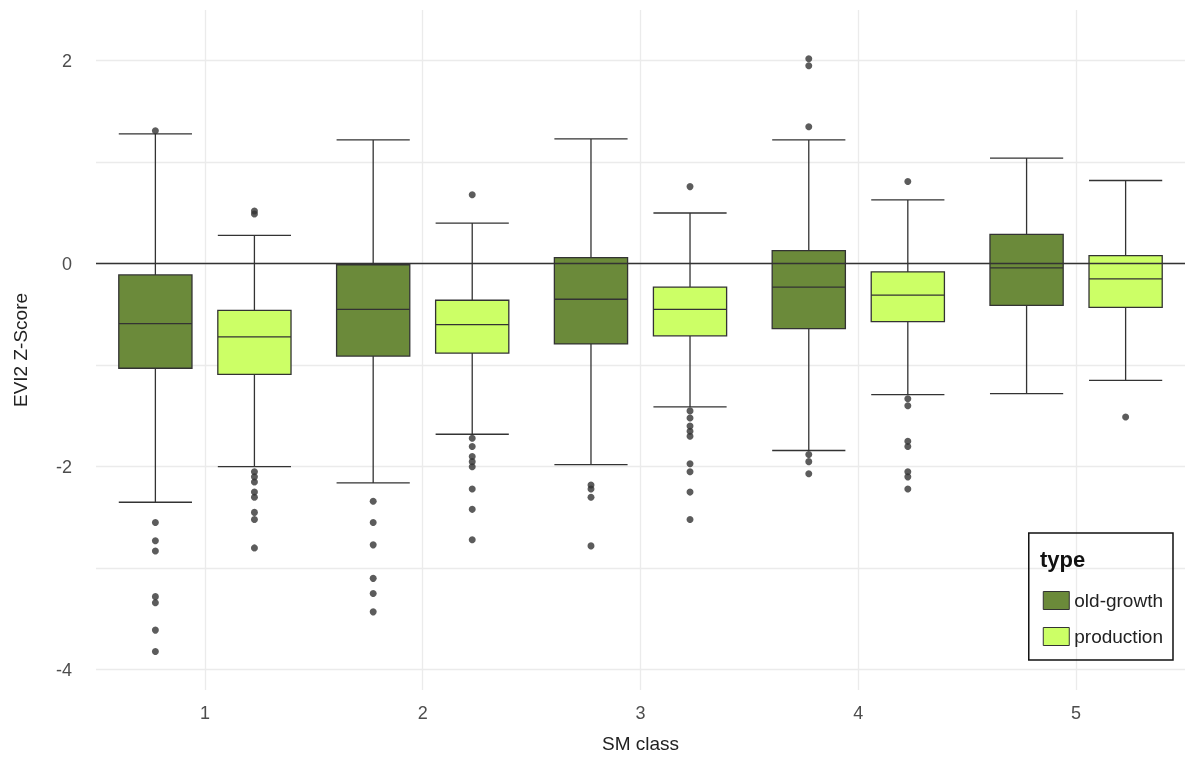 The image size is (1203, 764). What do you see at coordinates (858, 713) in the screenshot?
I see `x-tick-label: 4` at bounding box center [858, 713].